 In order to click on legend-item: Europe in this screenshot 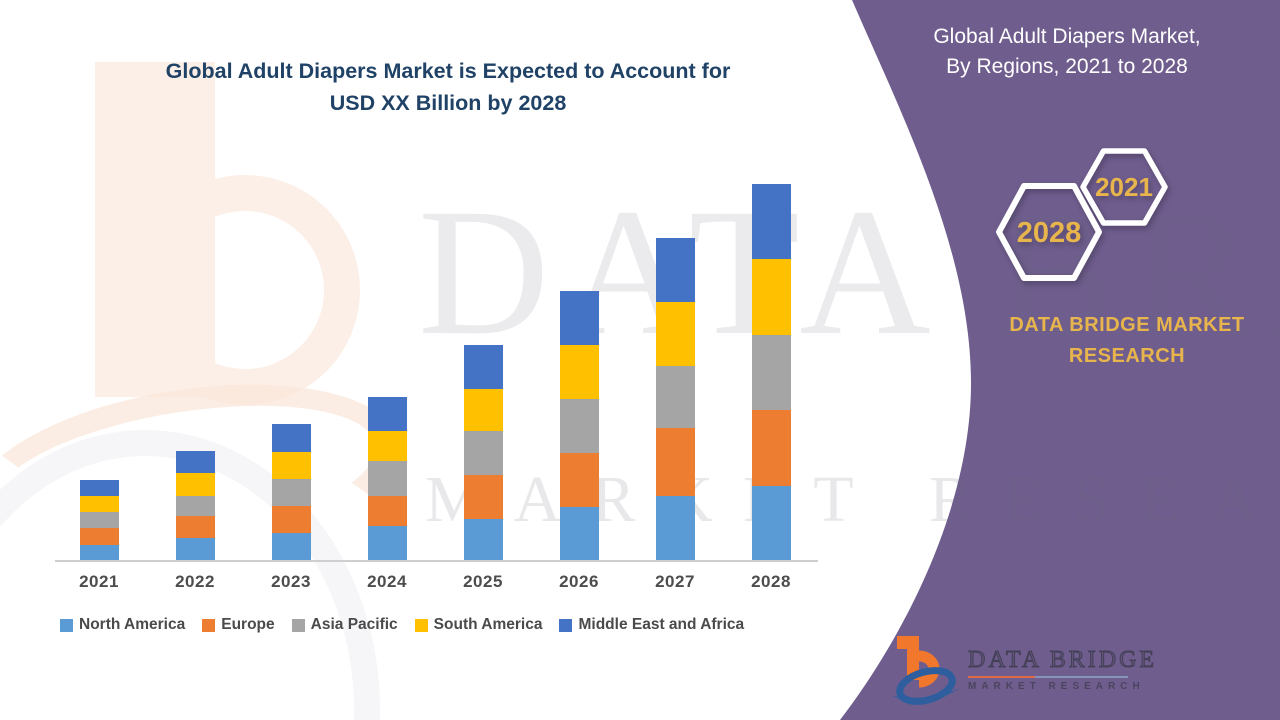, I will do `click(238, 625)`.